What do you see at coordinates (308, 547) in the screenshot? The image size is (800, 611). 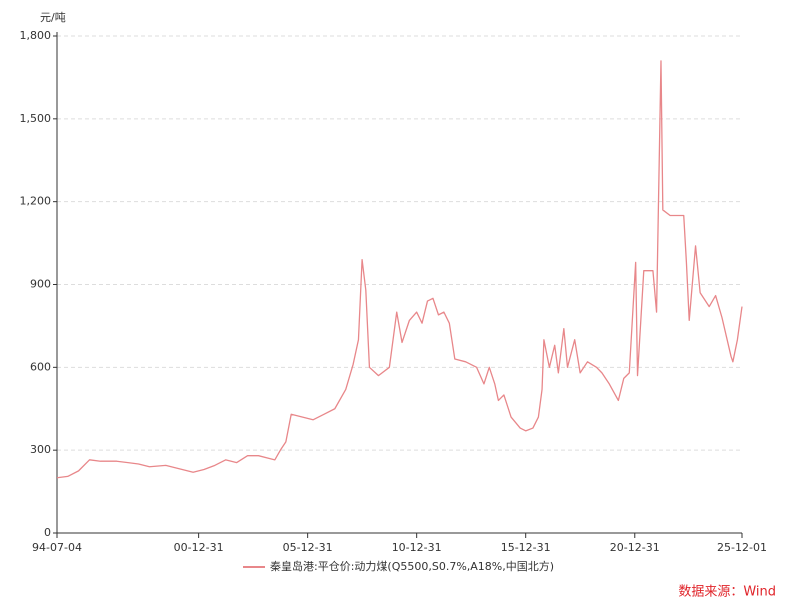 I see `x-tick-label: 05-12-31` at bounding box center [308, 547].